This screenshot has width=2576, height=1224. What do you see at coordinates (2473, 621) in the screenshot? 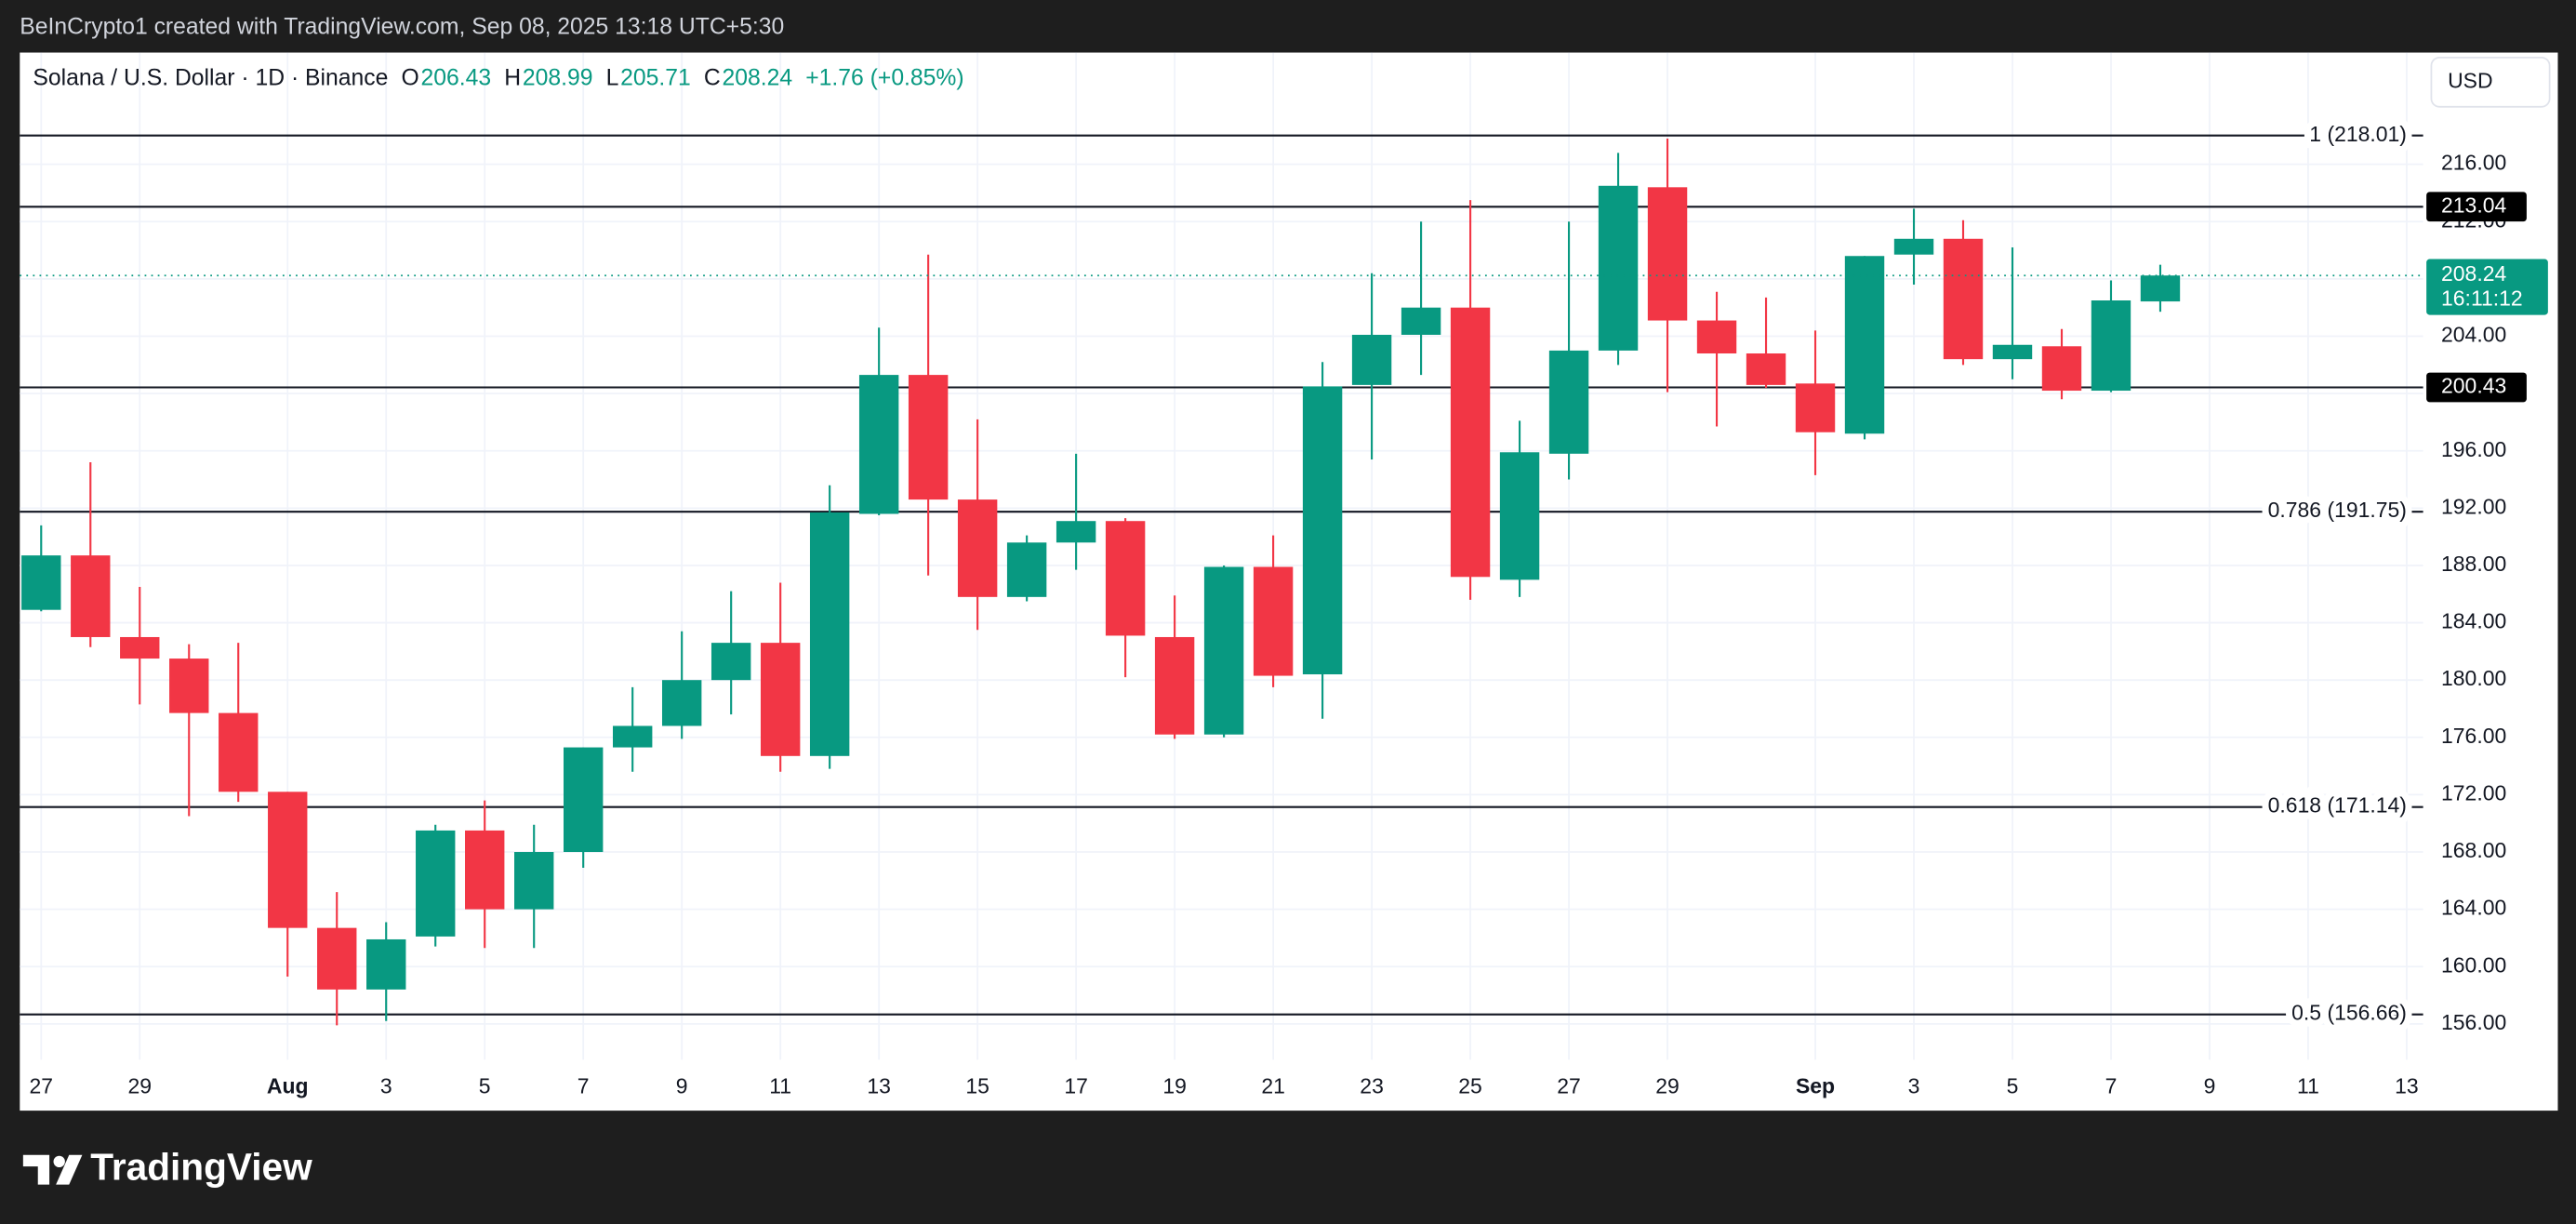
I see `y-tick-label: 184.00` at bounding box center [2473, 621].